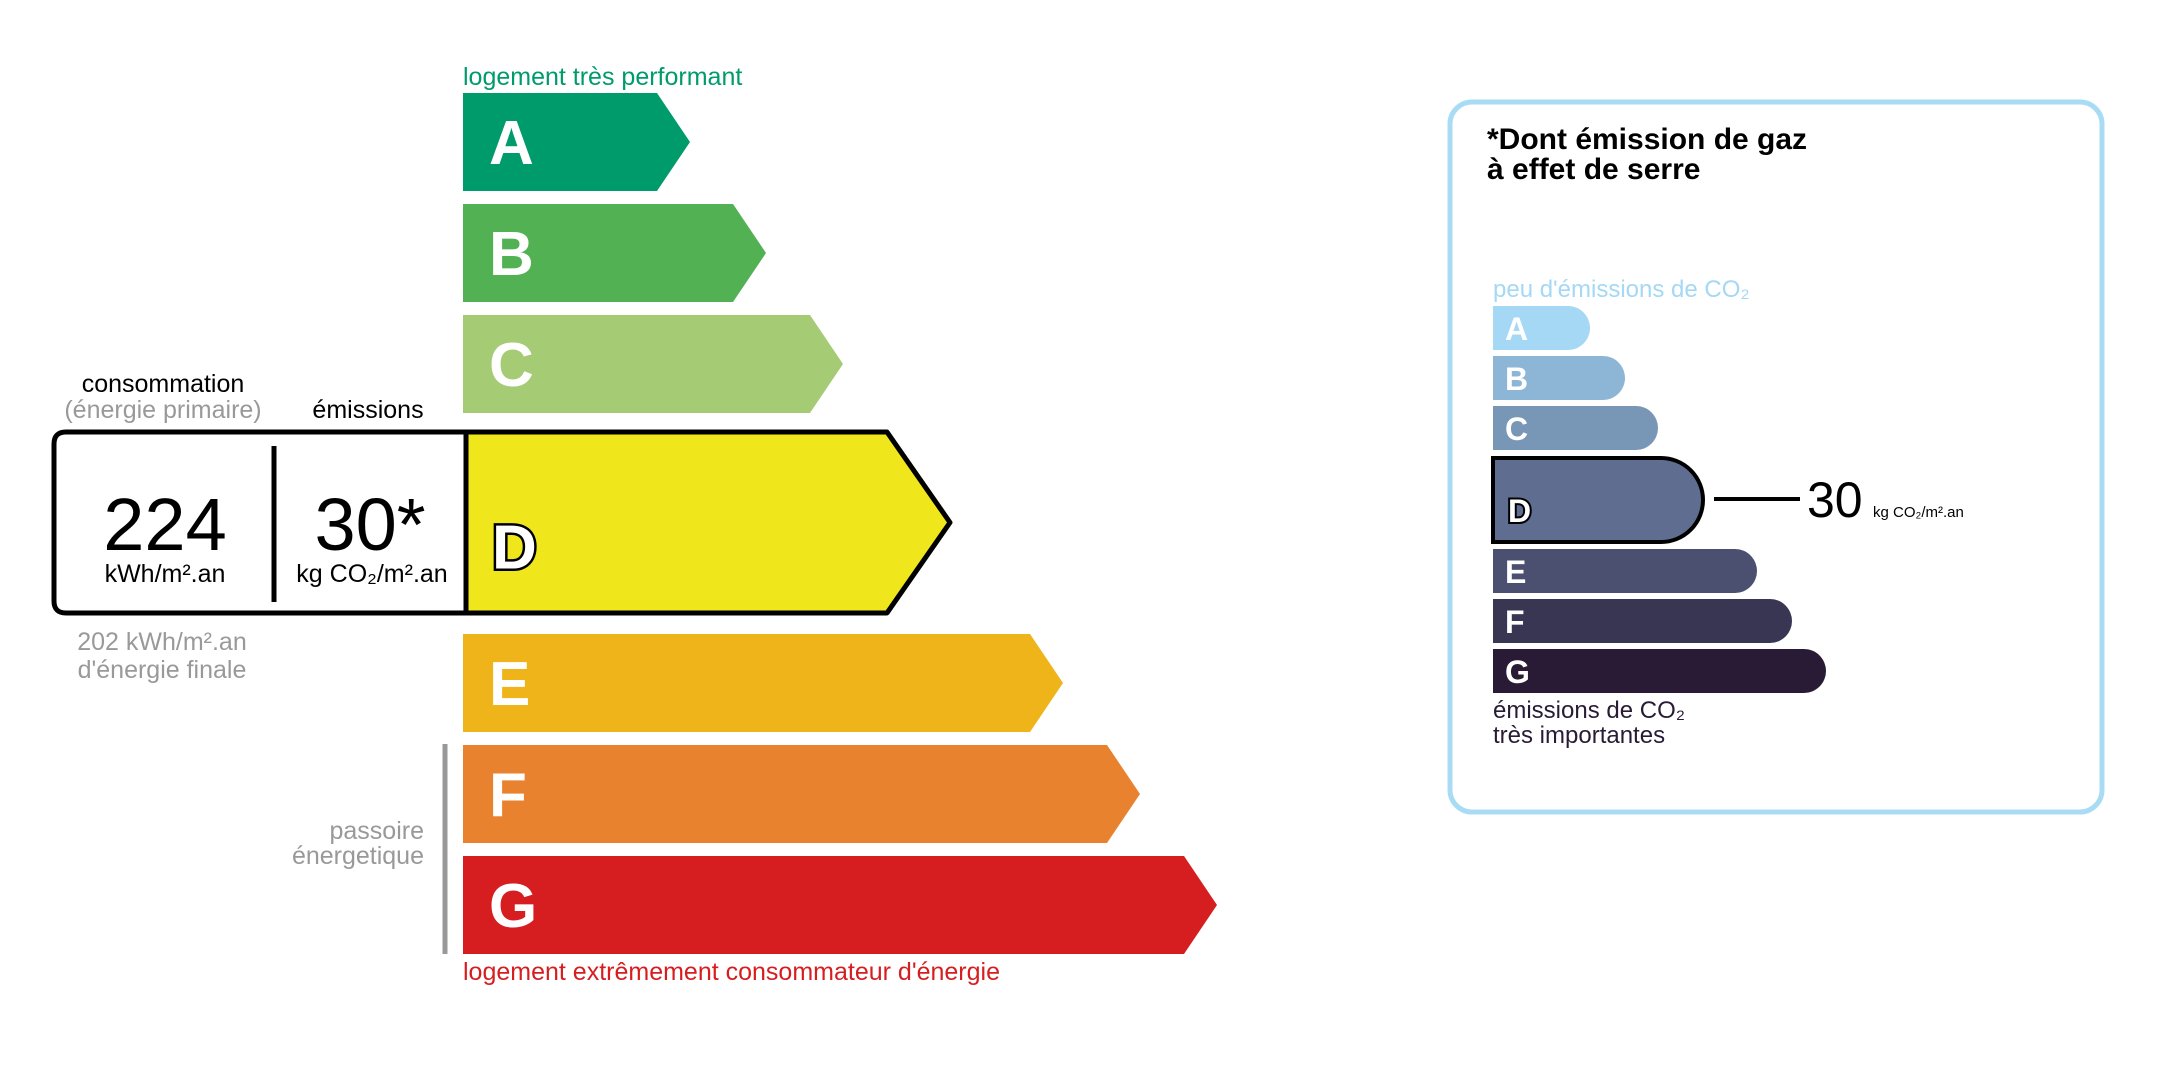  What do you see at coordinates (1589, 710) in the screenshot?
I see `ghg-bottom-line1: émissions de CO₂` at bounding box center [1589, 710].